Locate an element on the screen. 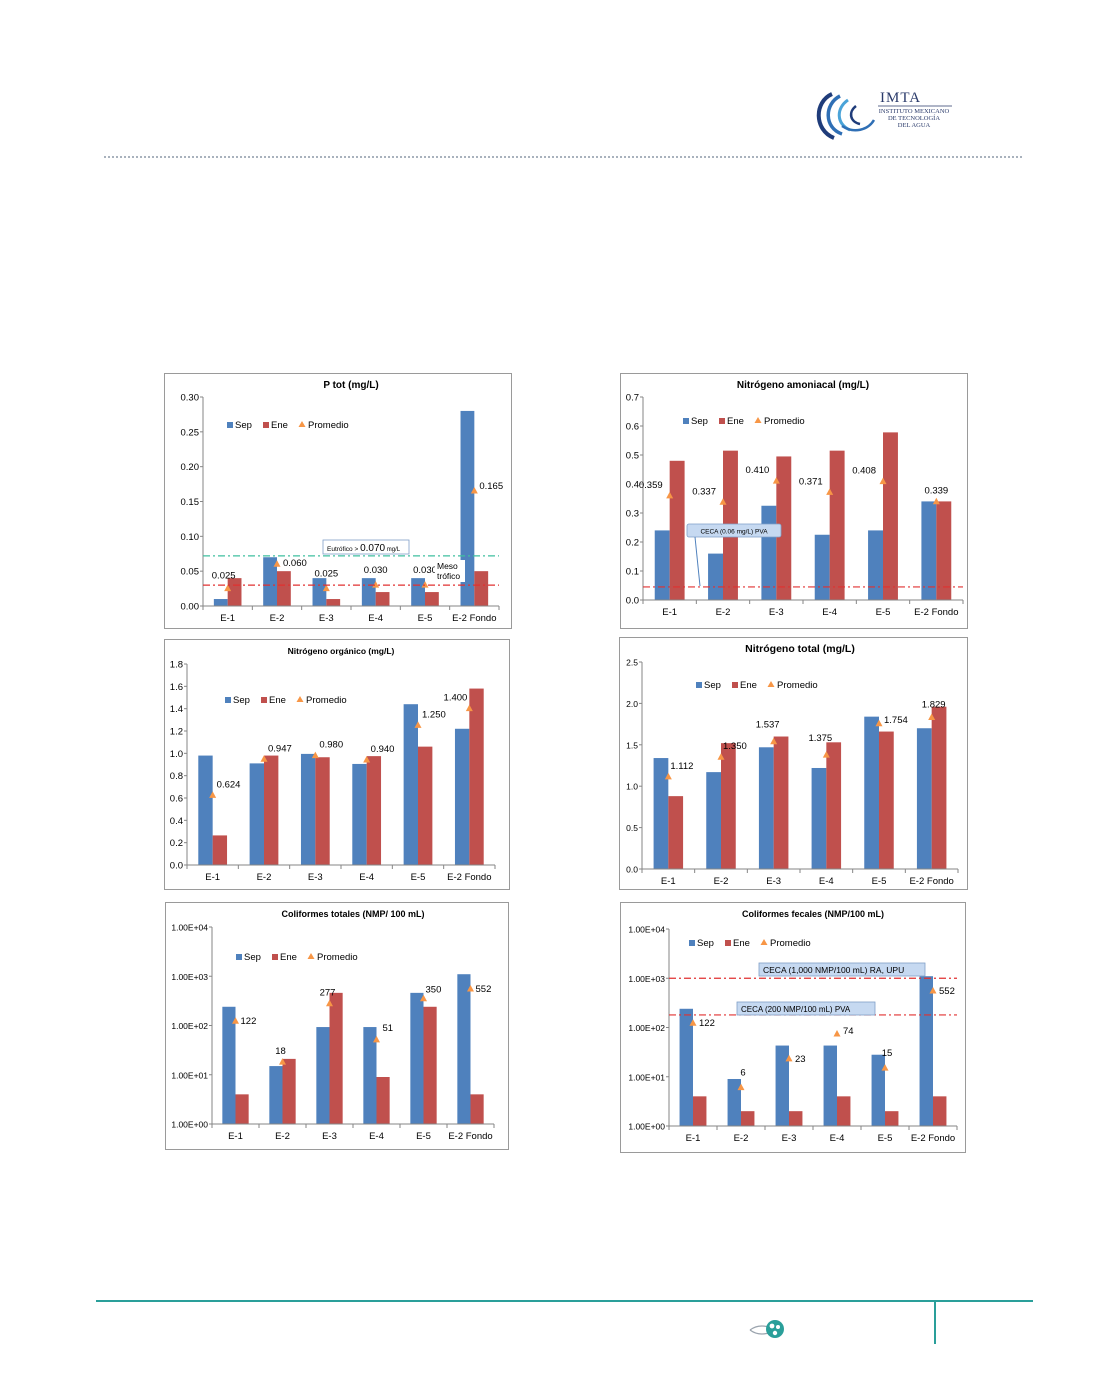  promedio-label: 0.359 is located at coordinates (651, 485).